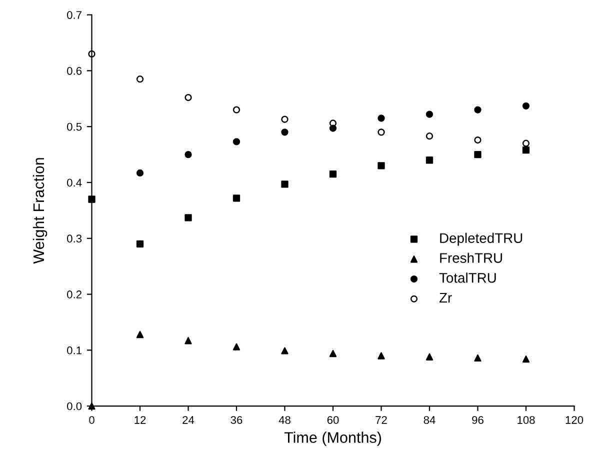 This screenshot has height=463, width=592. I want to click on x-axis-title: Time (Months), so click(333, 439).